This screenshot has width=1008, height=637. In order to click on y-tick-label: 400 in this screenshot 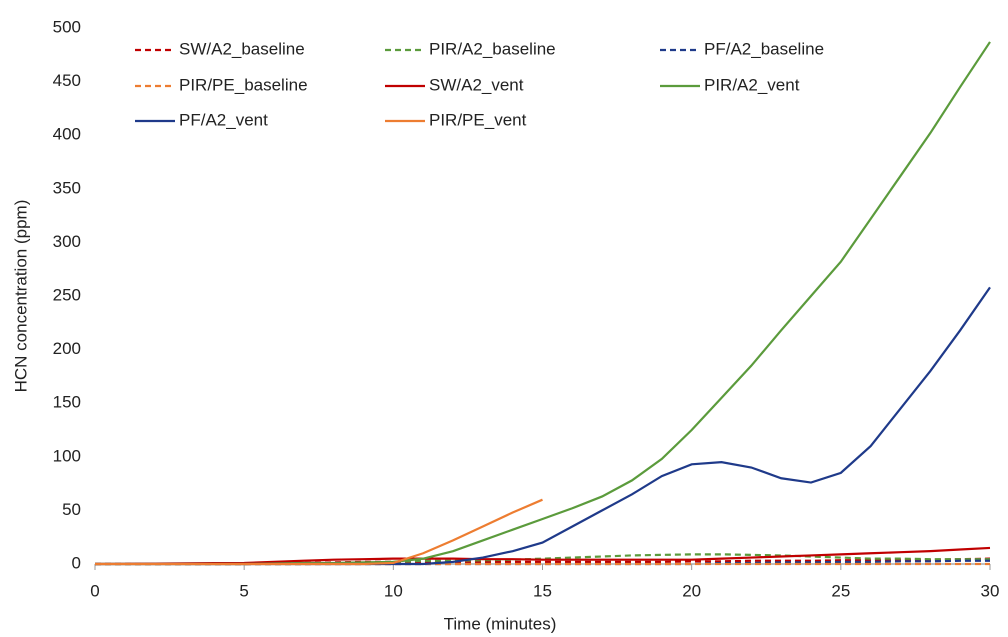, I will do `click(67, 134)`.